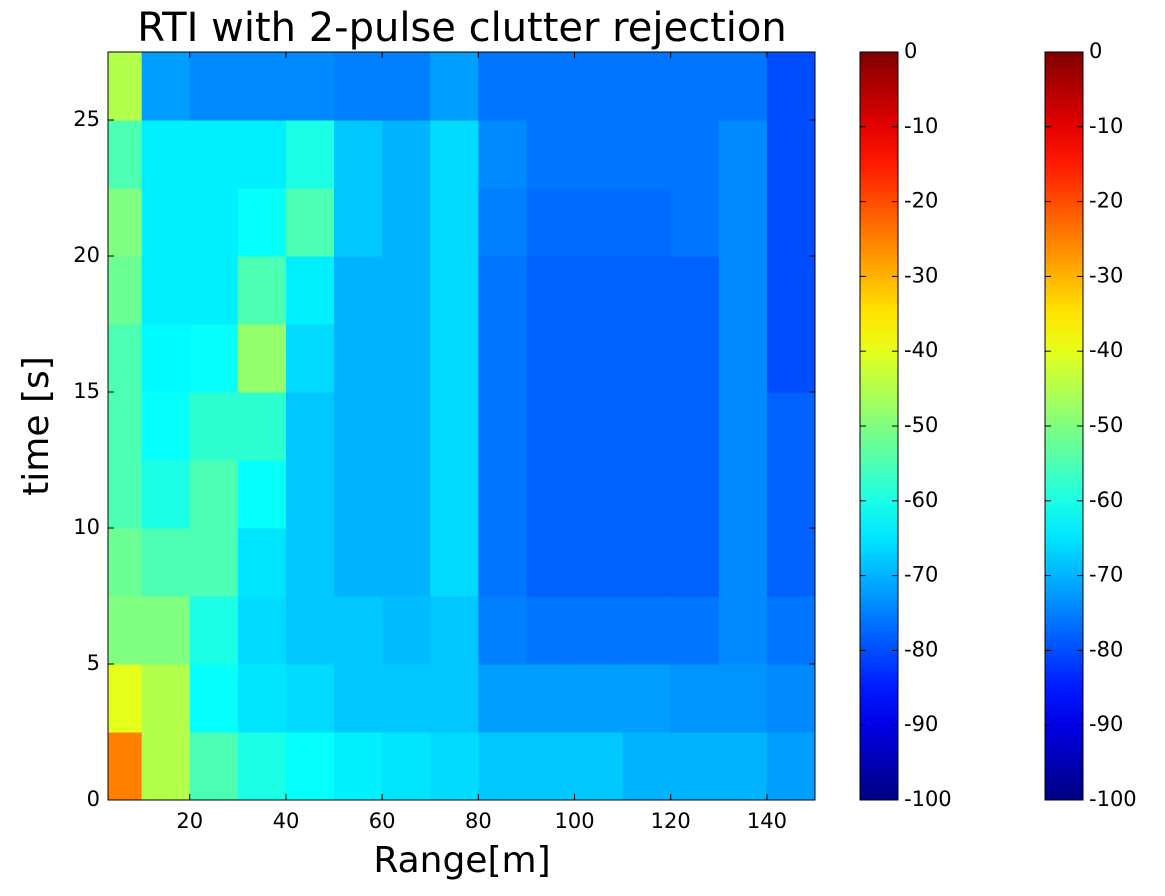 Image resolution: width=1165 pixels, height=896 pixels. Describe the element at coordinates (921, 724) in the screenshot. I see `colorbar-tick-label: -90` at that location.